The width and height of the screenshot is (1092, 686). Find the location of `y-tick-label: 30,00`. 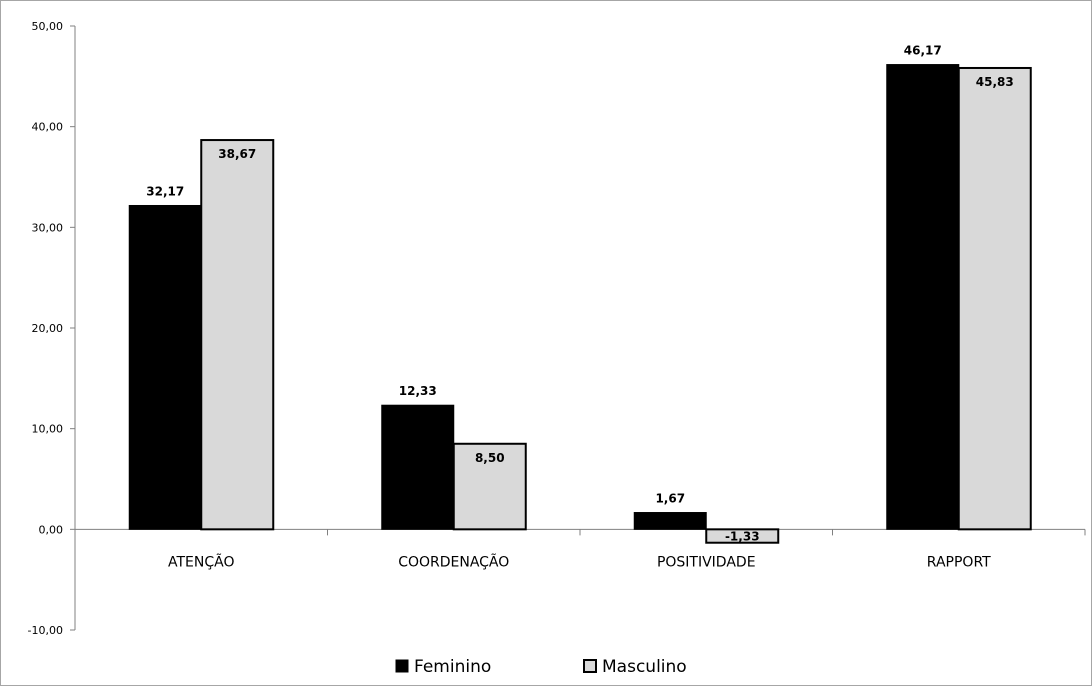

y-tick-label: 30,00 is located at coordinates (48, 227).